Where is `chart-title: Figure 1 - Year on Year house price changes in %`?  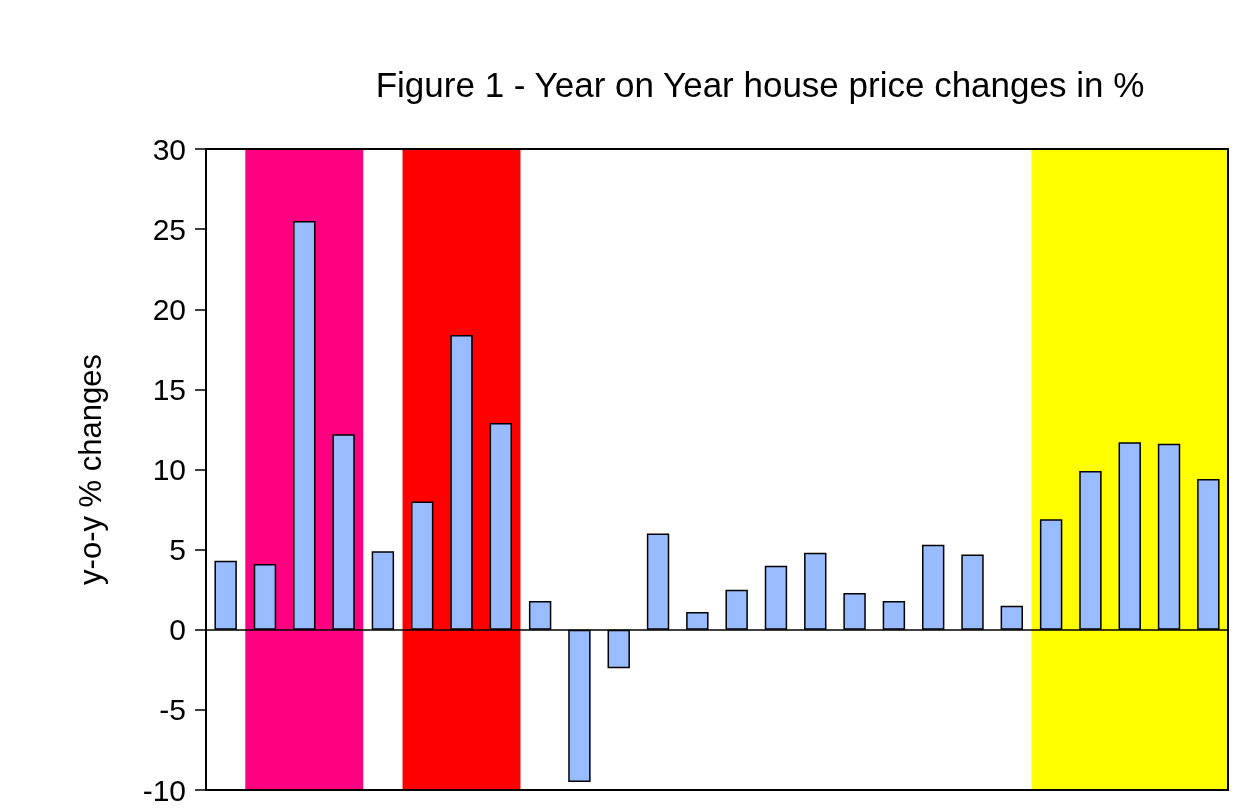
chart-title: Figure 1 - Year on Year house price changes in % is located at coordinates (760, 84).